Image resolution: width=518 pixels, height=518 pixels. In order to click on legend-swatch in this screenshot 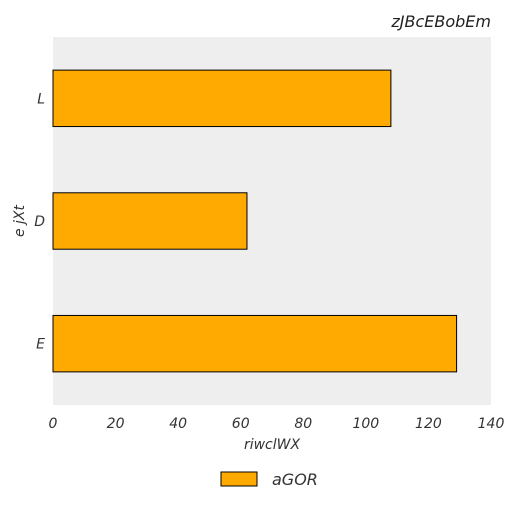, I will do `click(239, 479)`.